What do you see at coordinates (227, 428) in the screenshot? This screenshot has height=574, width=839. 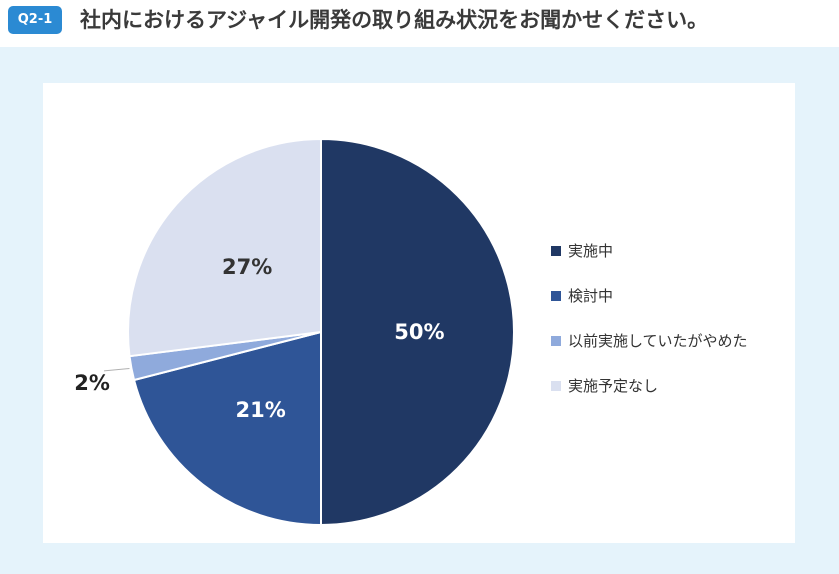 I see `pie-slice-considering` at bounding box center [227, 428].